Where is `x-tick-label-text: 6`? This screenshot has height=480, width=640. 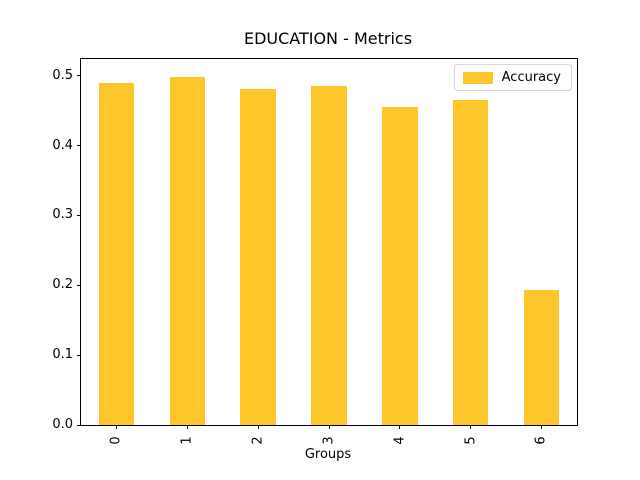
x-tick-label-text: 6 is located at coordinates (542, 440).